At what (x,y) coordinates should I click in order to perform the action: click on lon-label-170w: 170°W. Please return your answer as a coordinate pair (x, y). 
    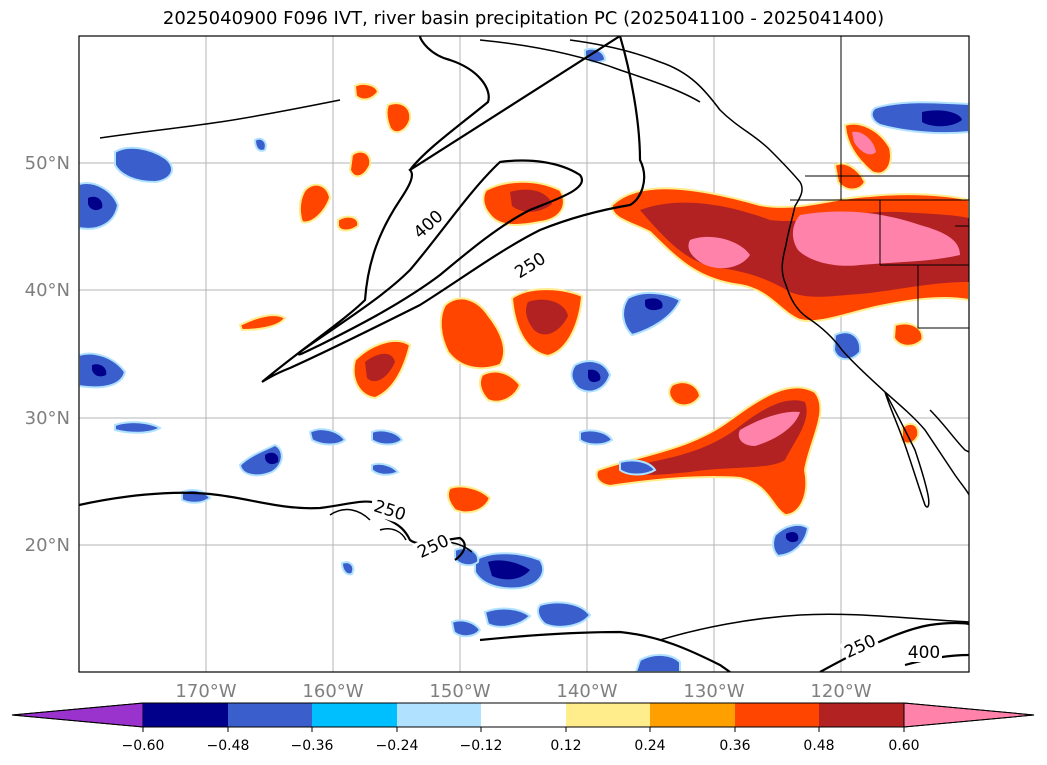
    Looking at the image, I should click on (205, 691).